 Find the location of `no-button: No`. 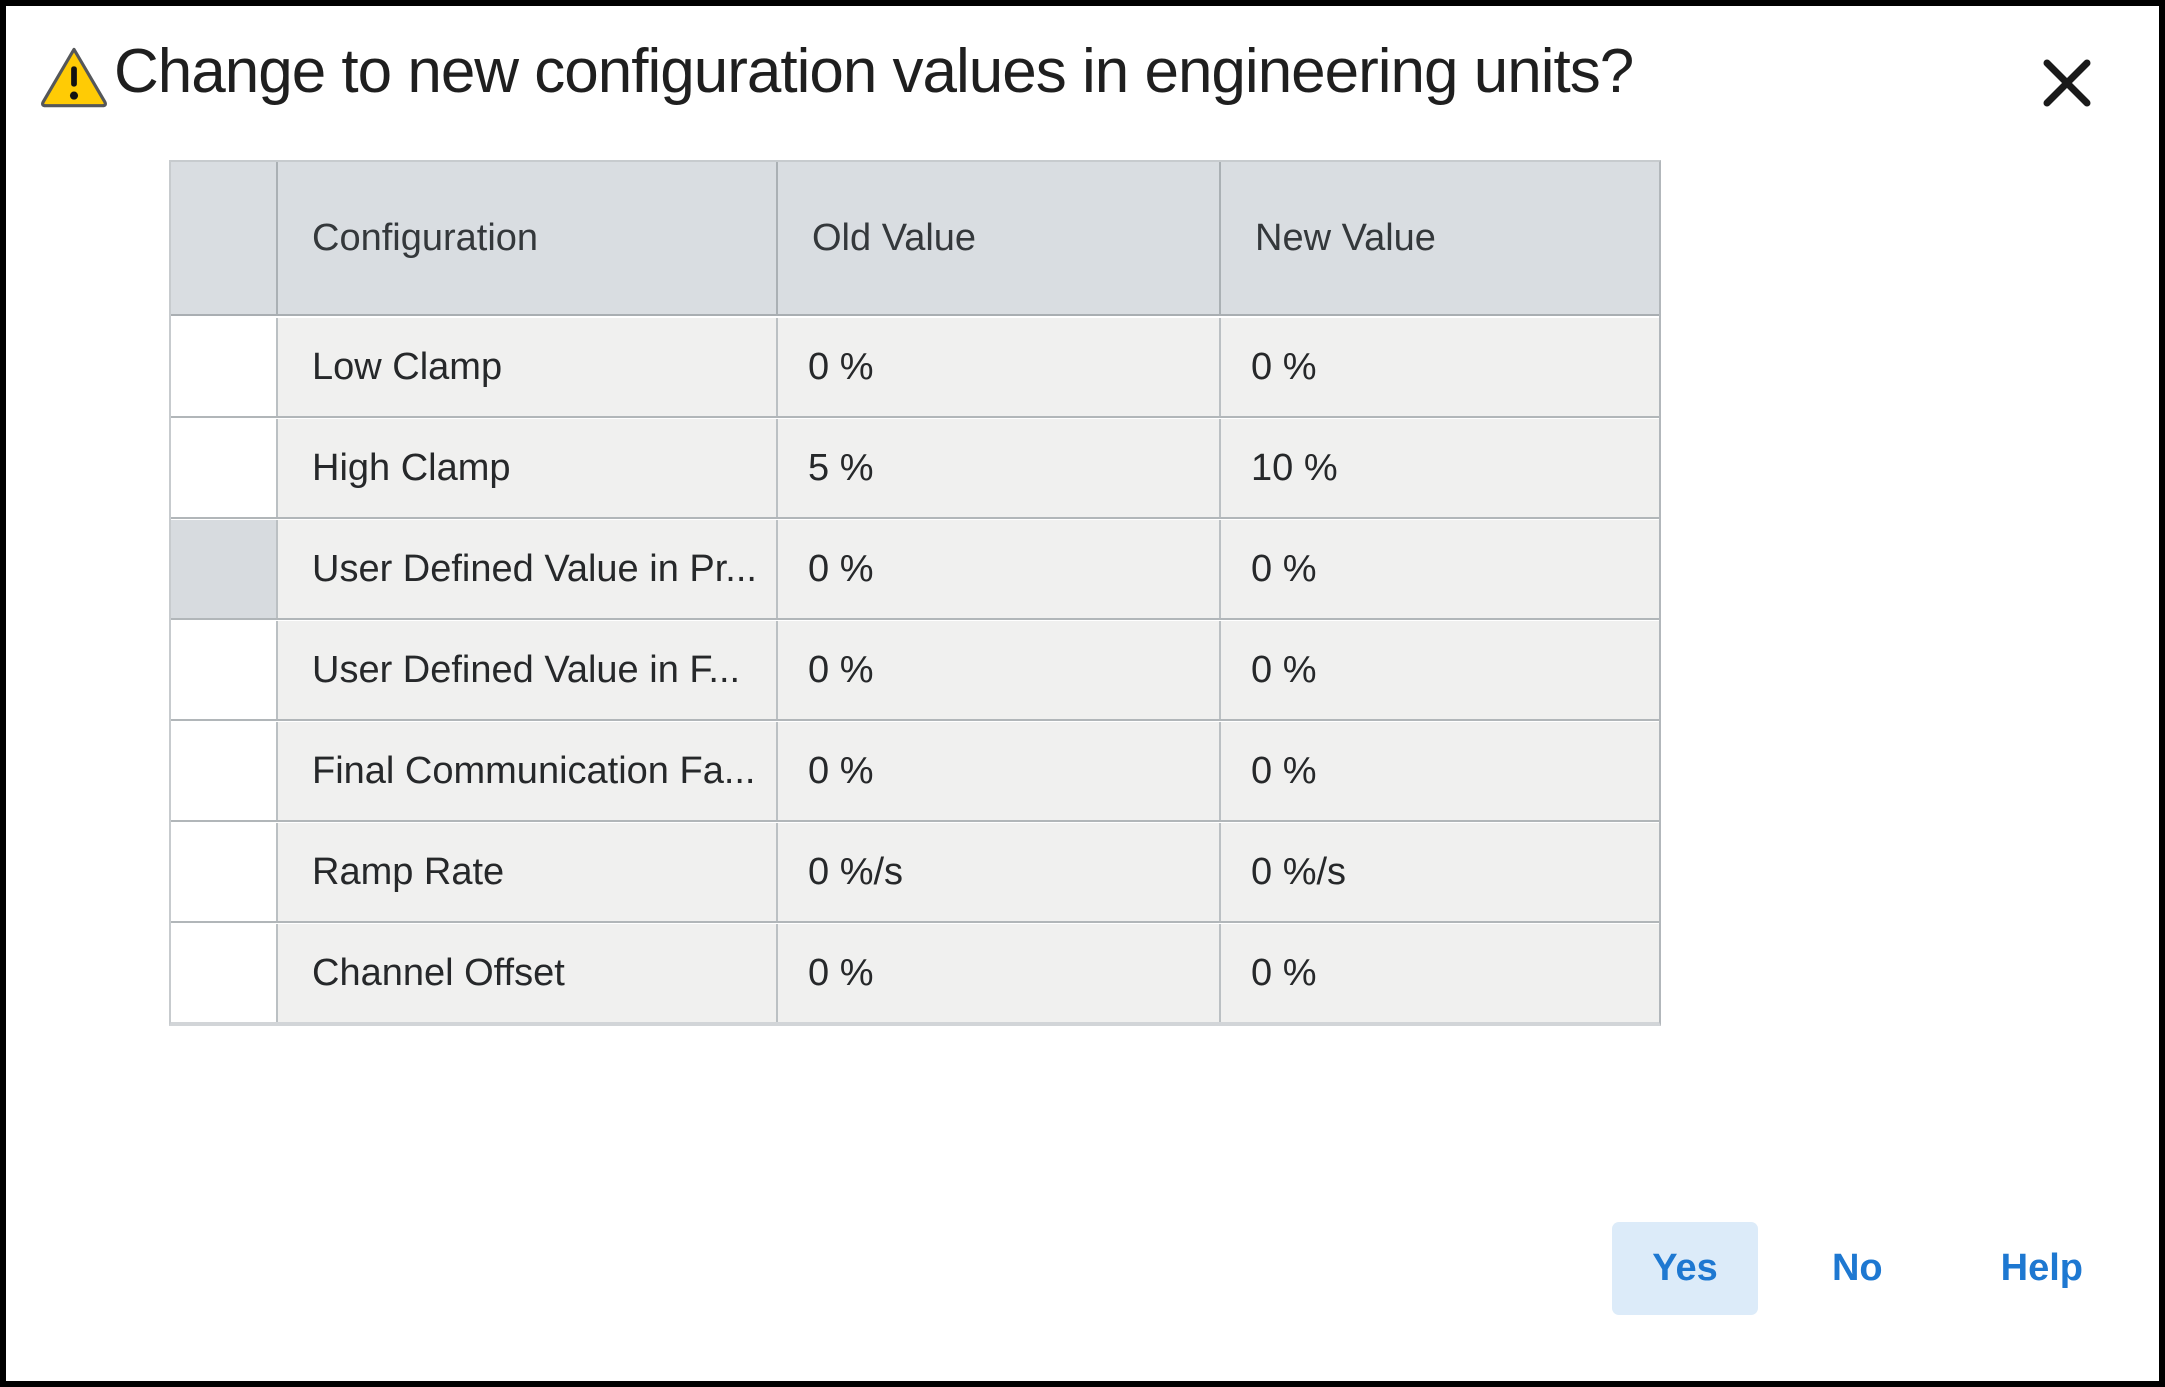

no-button: No is located at coordinates (1857, 1268).